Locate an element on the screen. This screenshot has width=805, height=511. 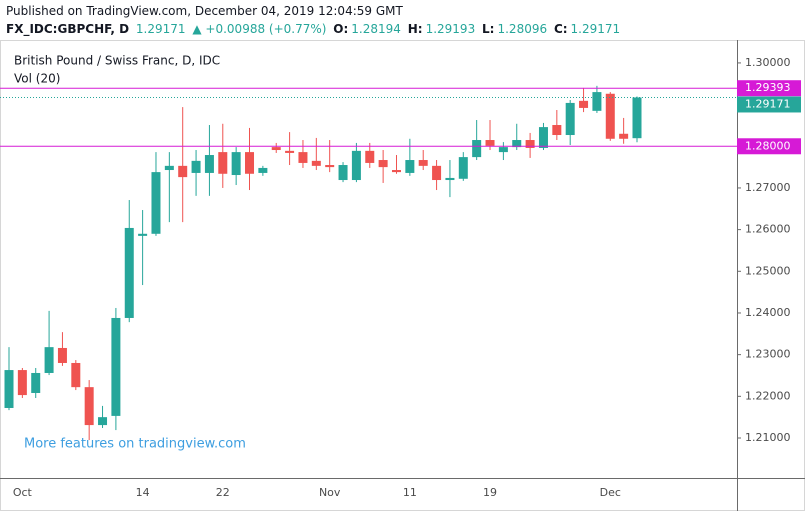
x-tick-label: 19 is located at coordinates (490, 492).